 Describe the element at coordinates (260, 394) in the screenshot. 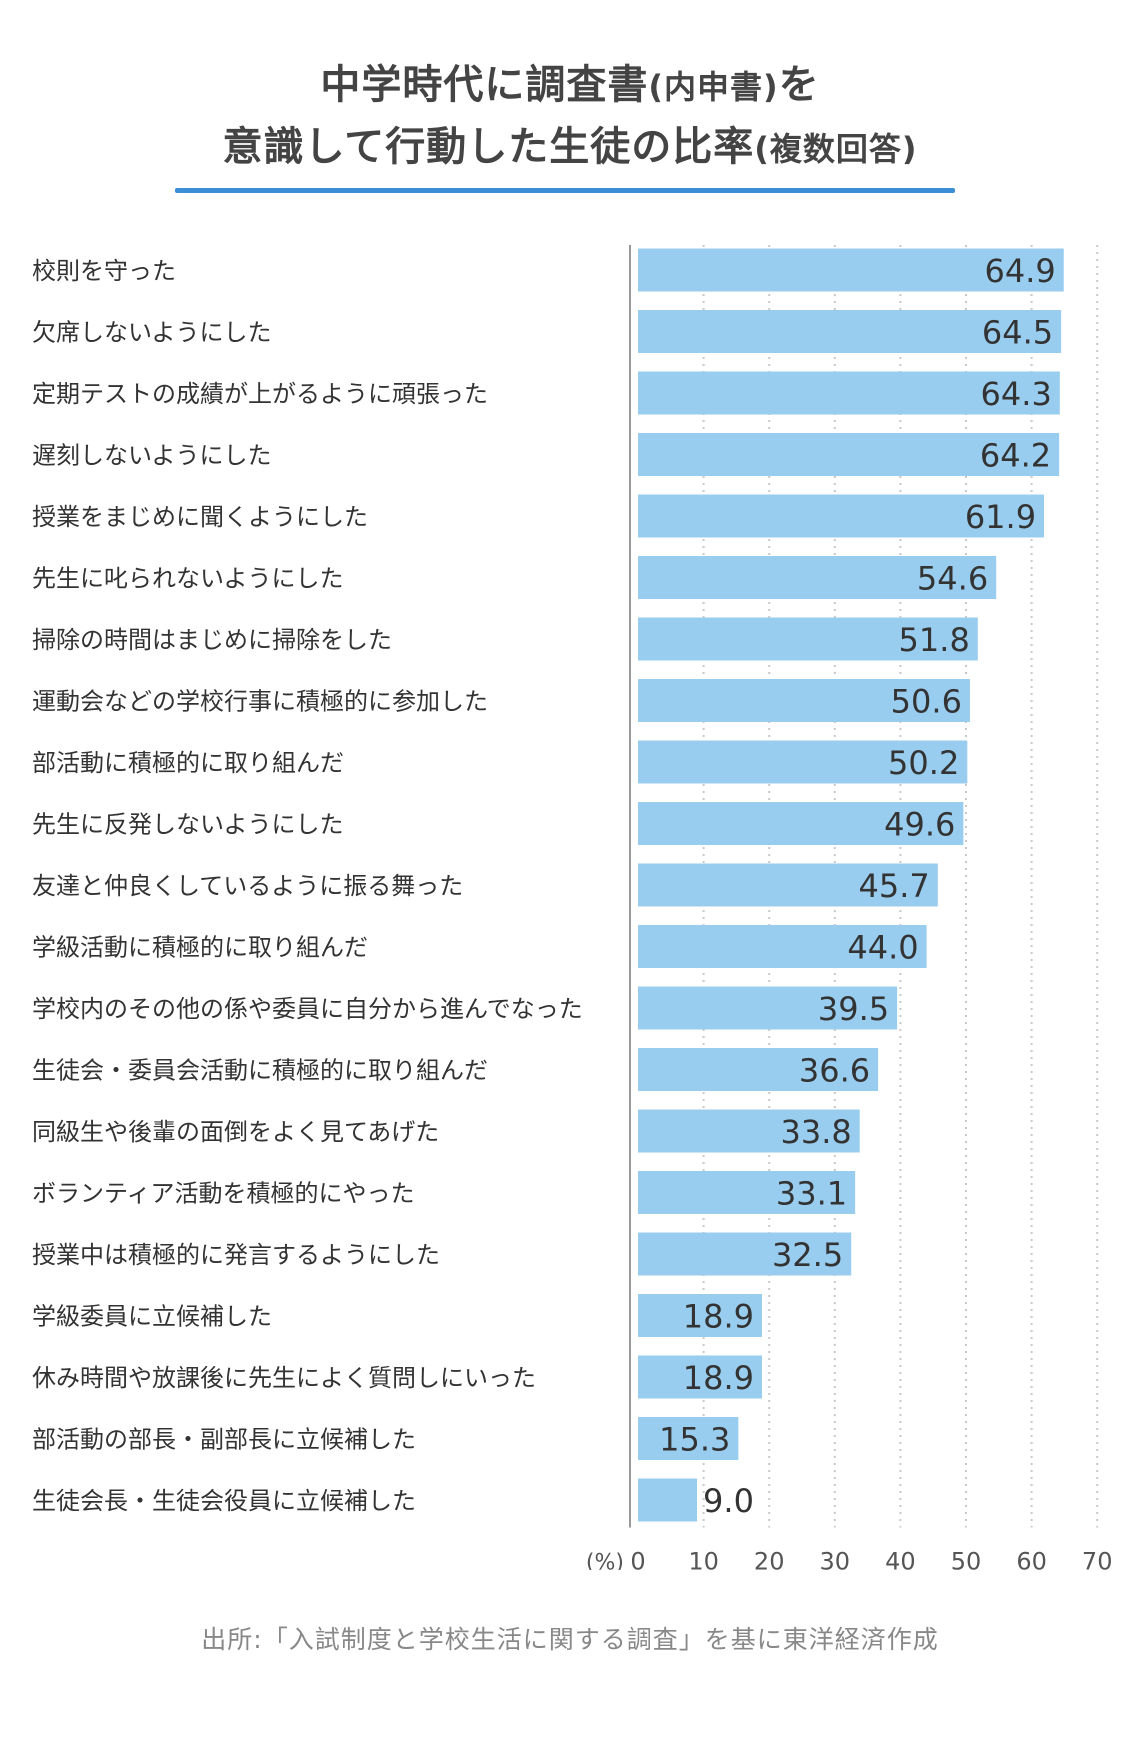

I see `category-label: 定期テストの成績が上がるように頑張った` at that location.